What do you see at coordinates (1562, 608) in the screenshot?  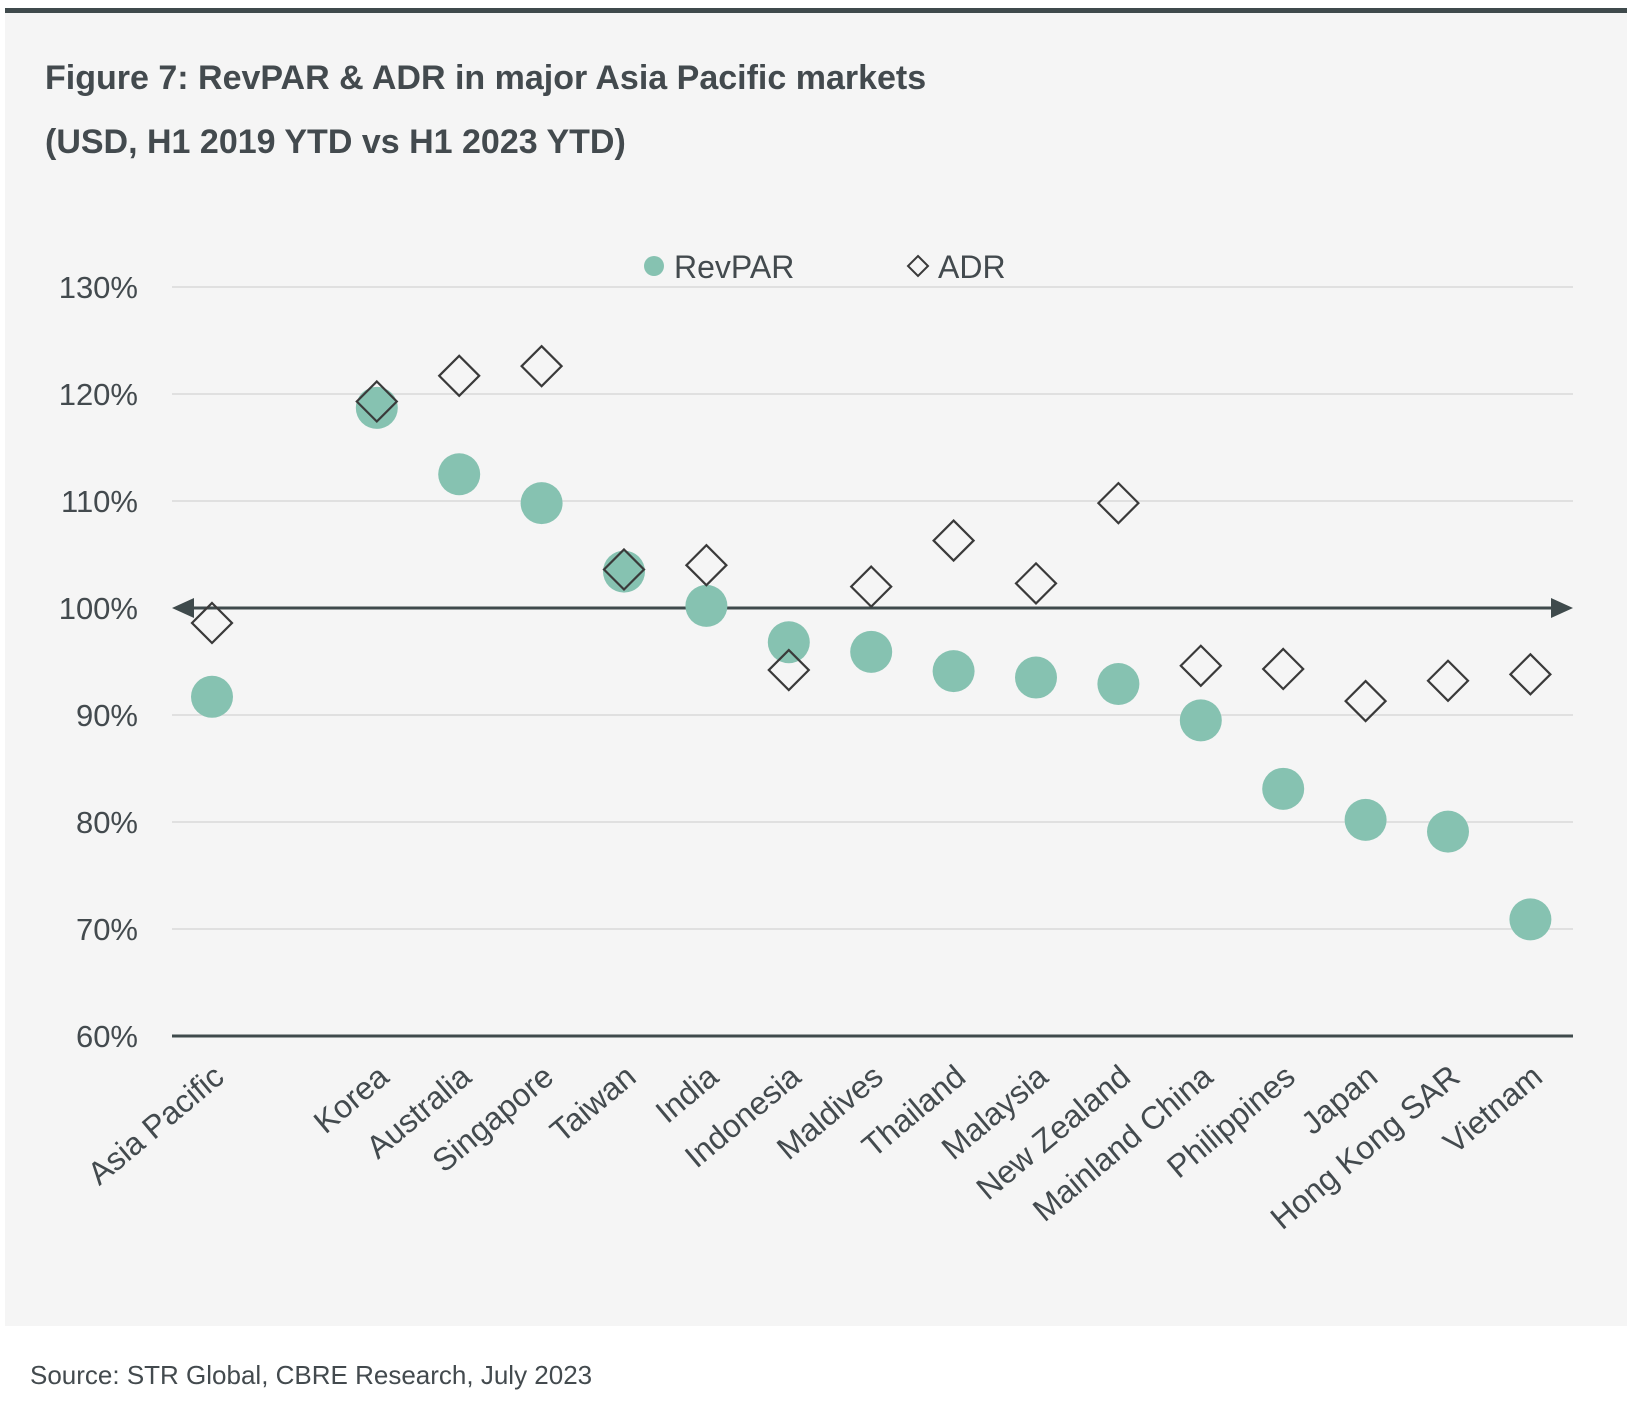 I see `reference-arrow-right` at bounding box center [1562, 608].